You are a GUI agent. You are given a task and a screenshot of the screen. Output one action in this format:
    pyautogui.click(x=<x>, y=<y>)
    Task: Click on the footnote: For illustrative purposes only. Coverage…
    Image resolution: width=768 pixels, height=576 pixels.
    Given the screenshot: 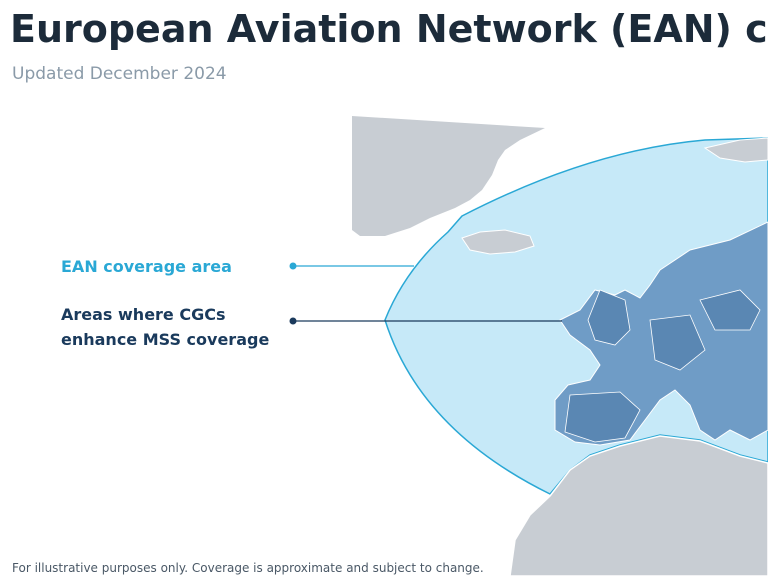 What is the action you would take?
    pyautogui.click(x=248, y=568)
    